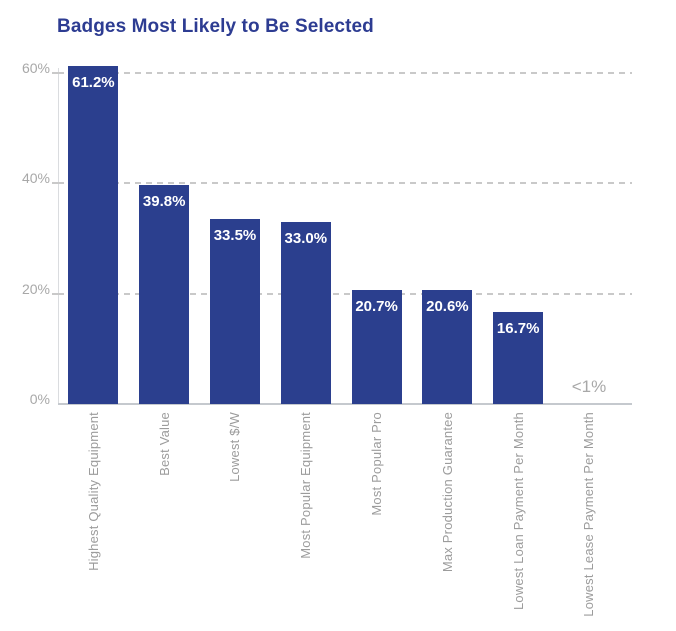 The width and height of the screenshot is (676, 631). Describe the element at coordinates (235, 236) in the screenshot. I see `bar-value-label: 33.5%` at that location.